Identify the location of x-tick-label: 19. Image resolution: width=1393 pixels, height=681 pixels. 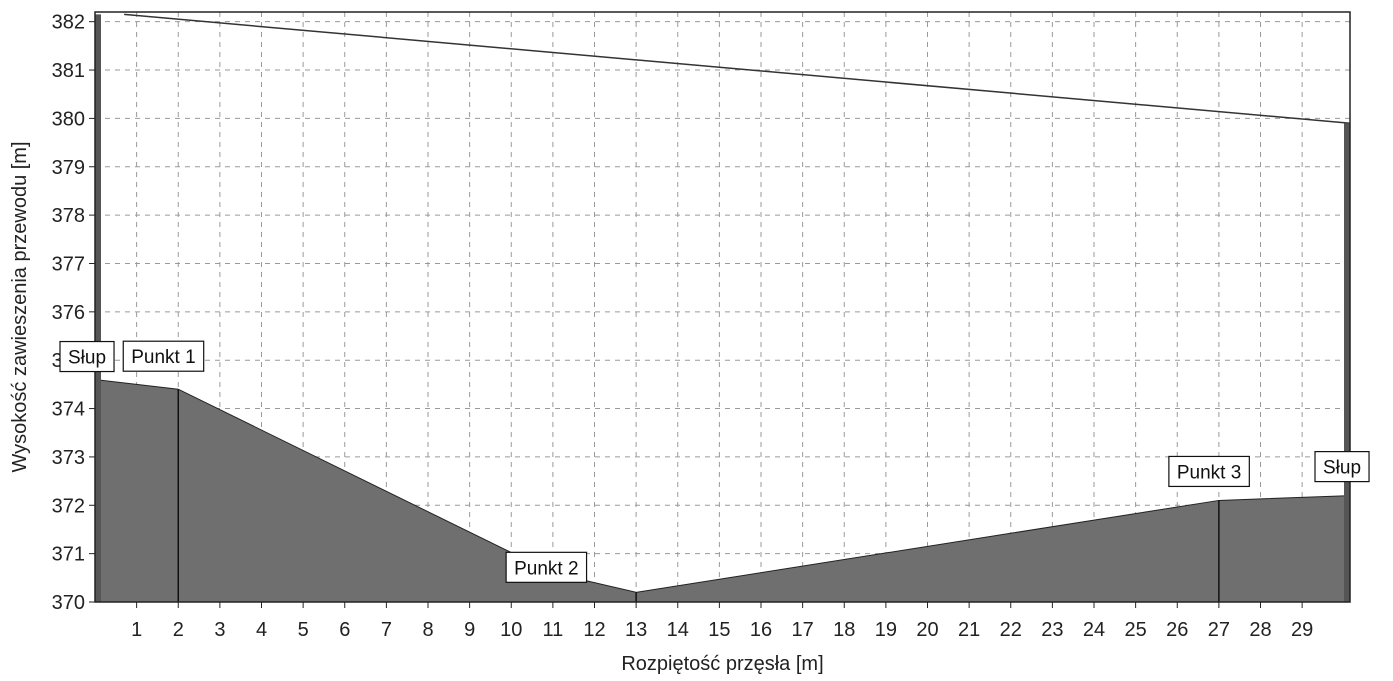
(886, 630).